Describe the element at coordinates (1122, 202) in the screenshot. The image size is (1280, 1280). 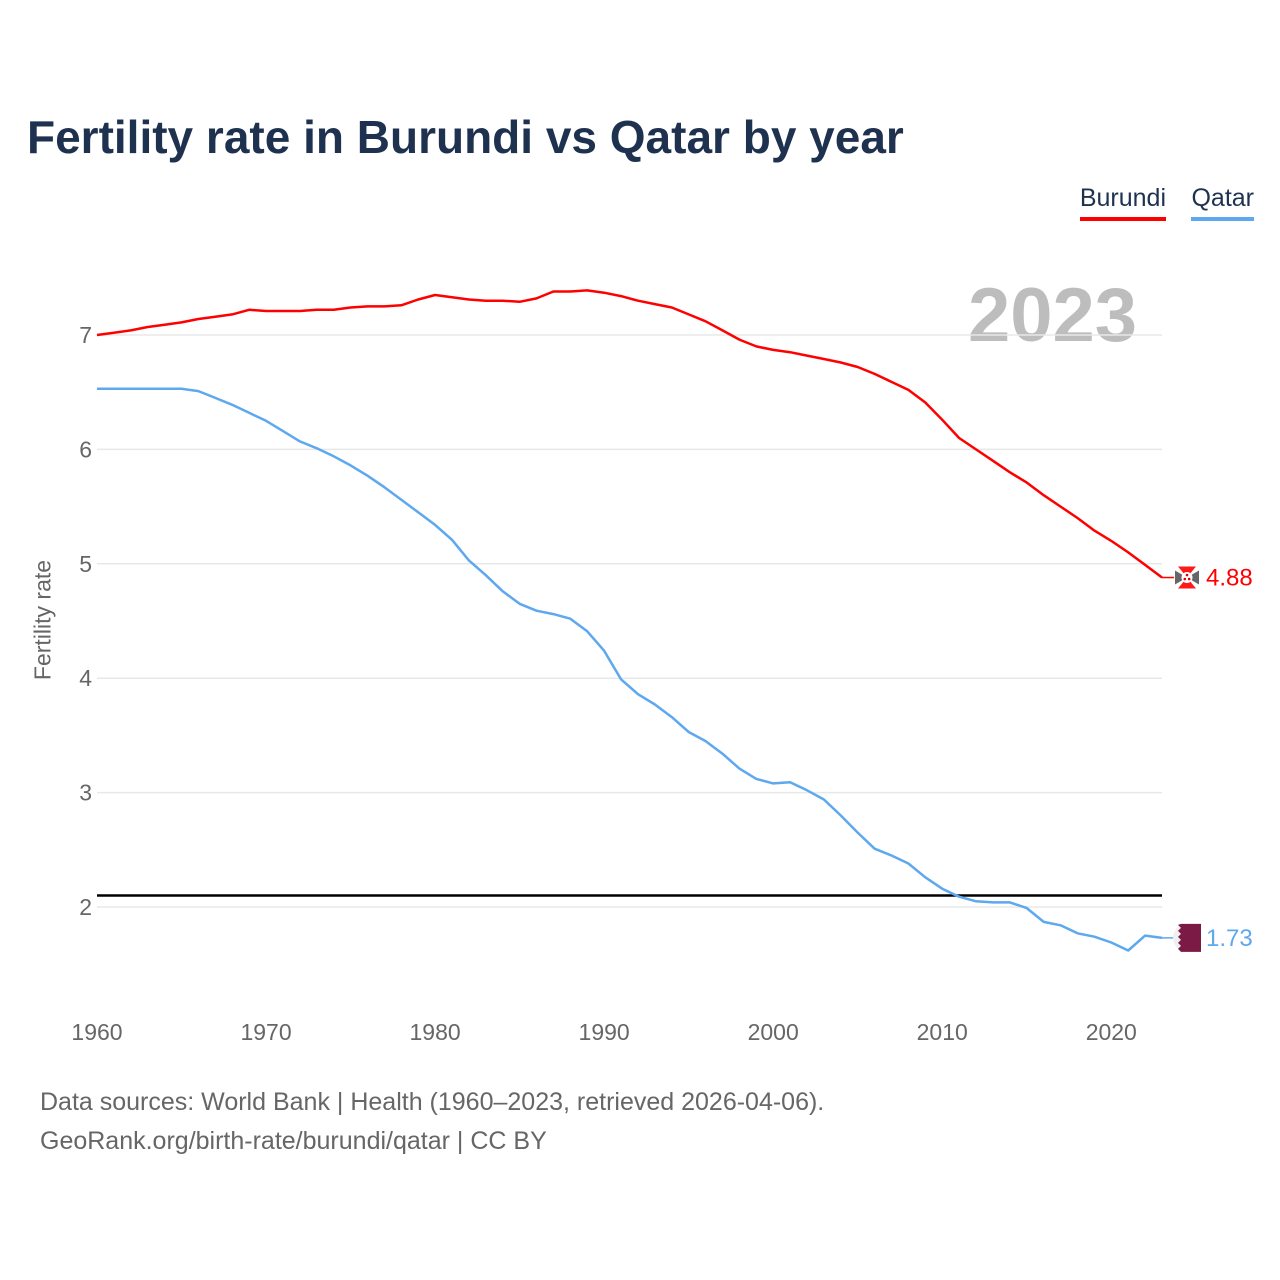
I see `legend-burundi: Burundi` at that location.